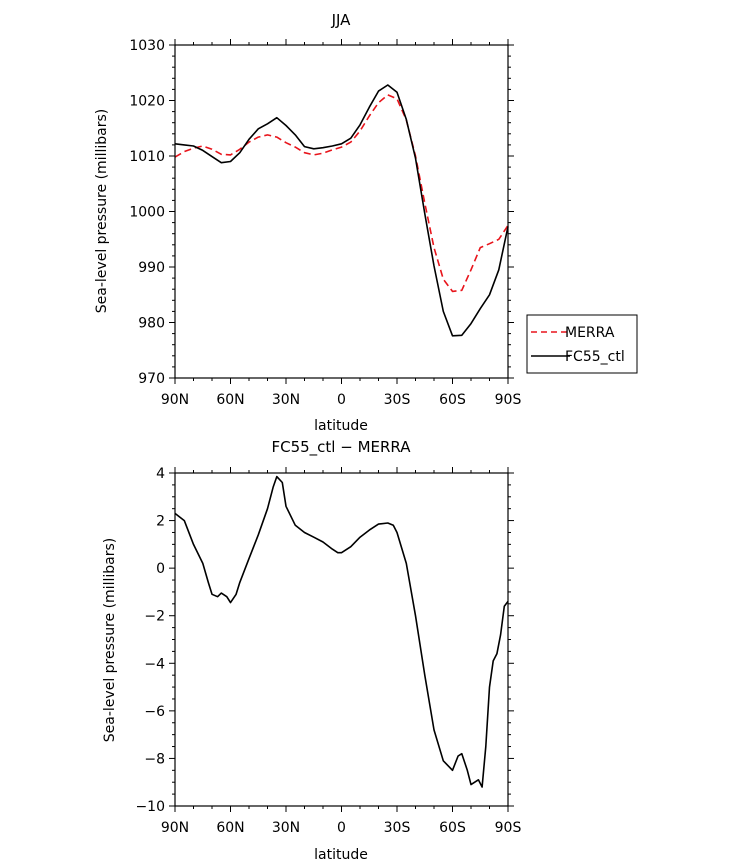  What do you see at coordinates (341, 20) in the screenshot?
I see `top-panel-title: JJA` at bounding box center [341, 20].